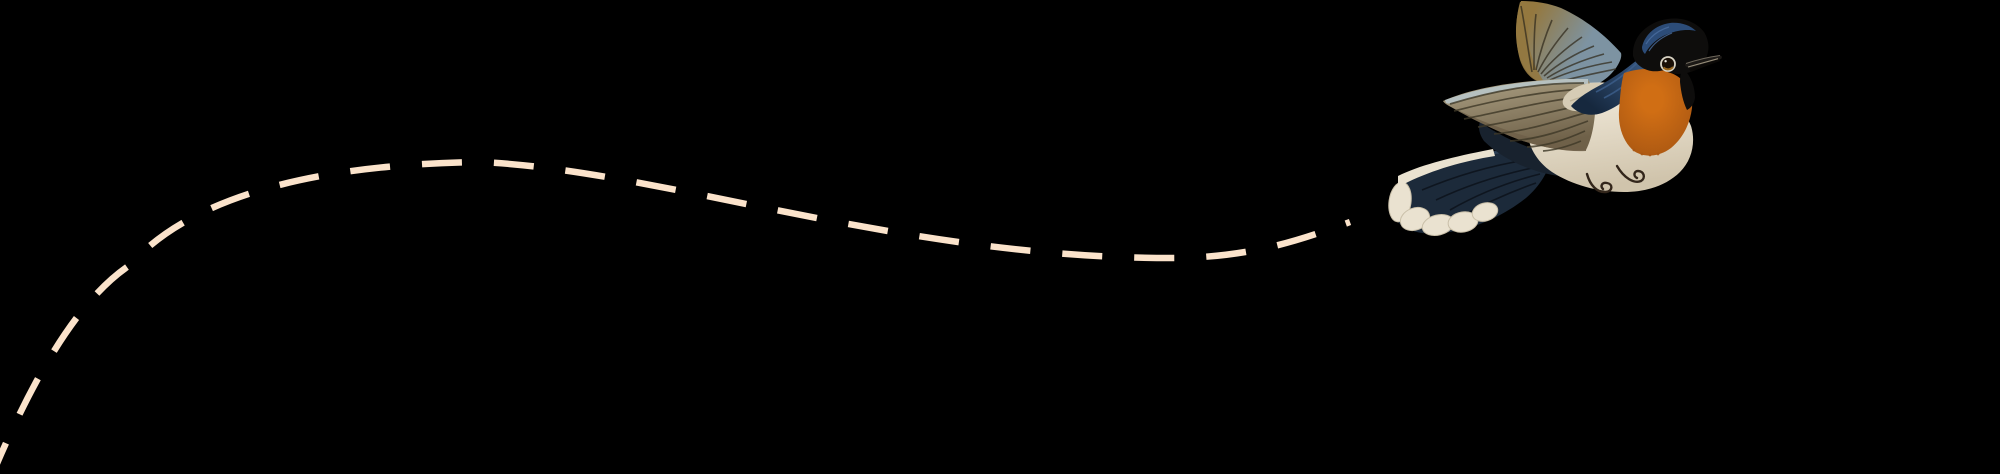  What do you see at coordinates (1443, 208) in the screenshot?
I see `tail-white-tips` at bounding box center [1443, 208].